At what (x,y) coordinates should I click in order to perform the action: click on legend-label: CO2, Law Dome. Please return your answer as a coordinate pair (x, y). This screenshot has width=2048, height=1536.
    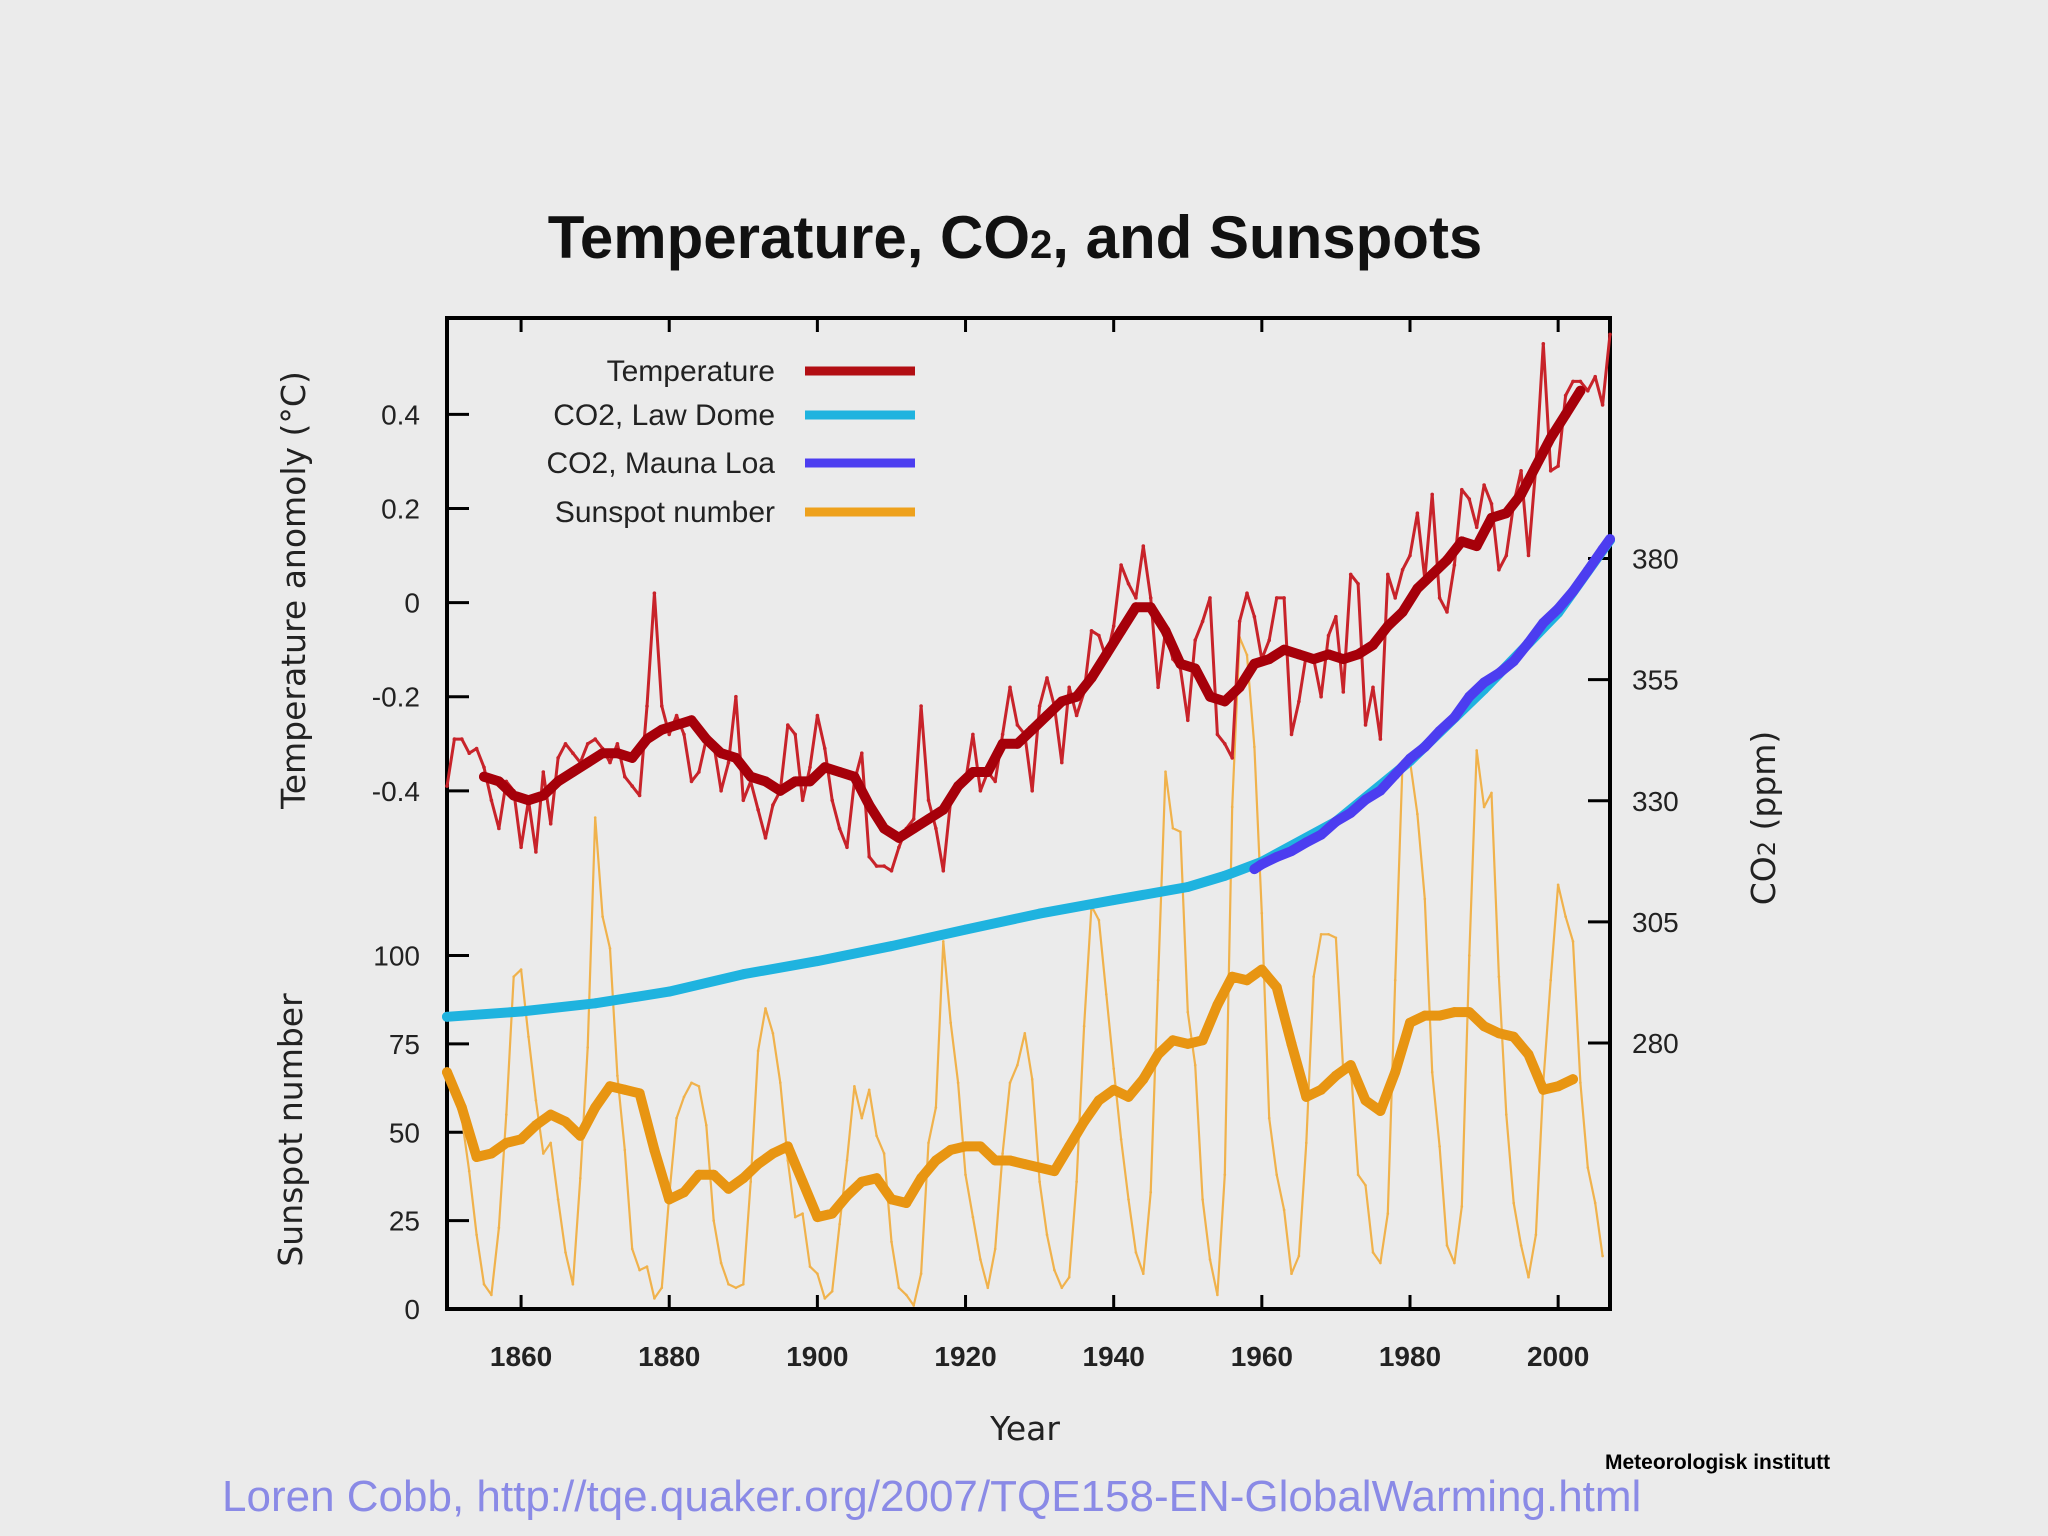
    Looking at the image, I should click on (664, 415).